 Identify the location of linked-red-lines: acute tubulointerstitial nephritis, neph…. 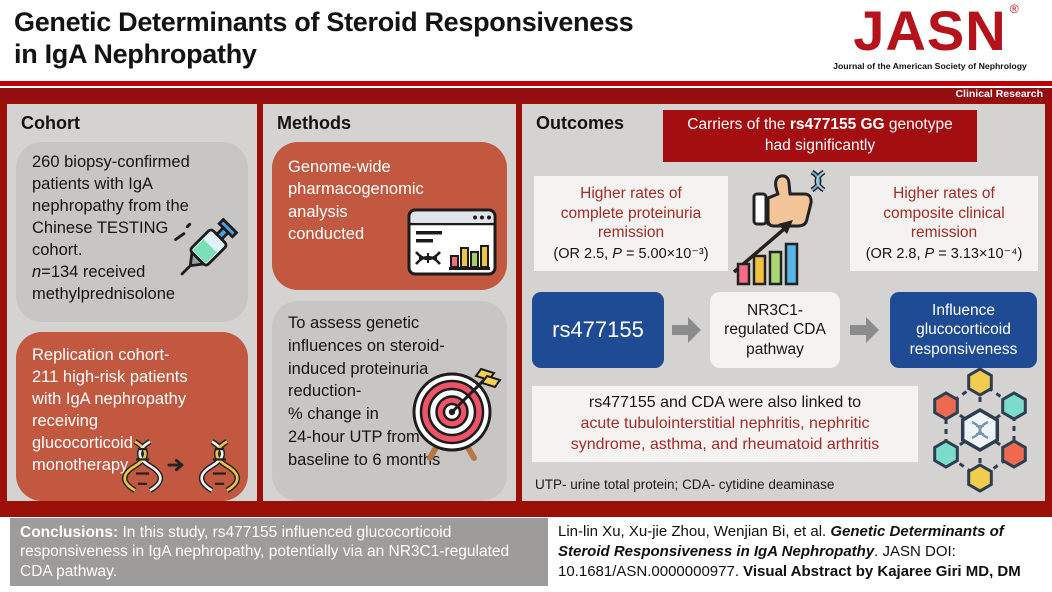
(725, 433).